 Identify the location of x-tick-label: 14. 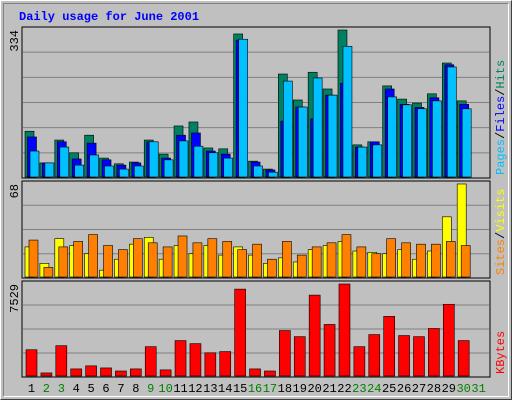
(225, 389).